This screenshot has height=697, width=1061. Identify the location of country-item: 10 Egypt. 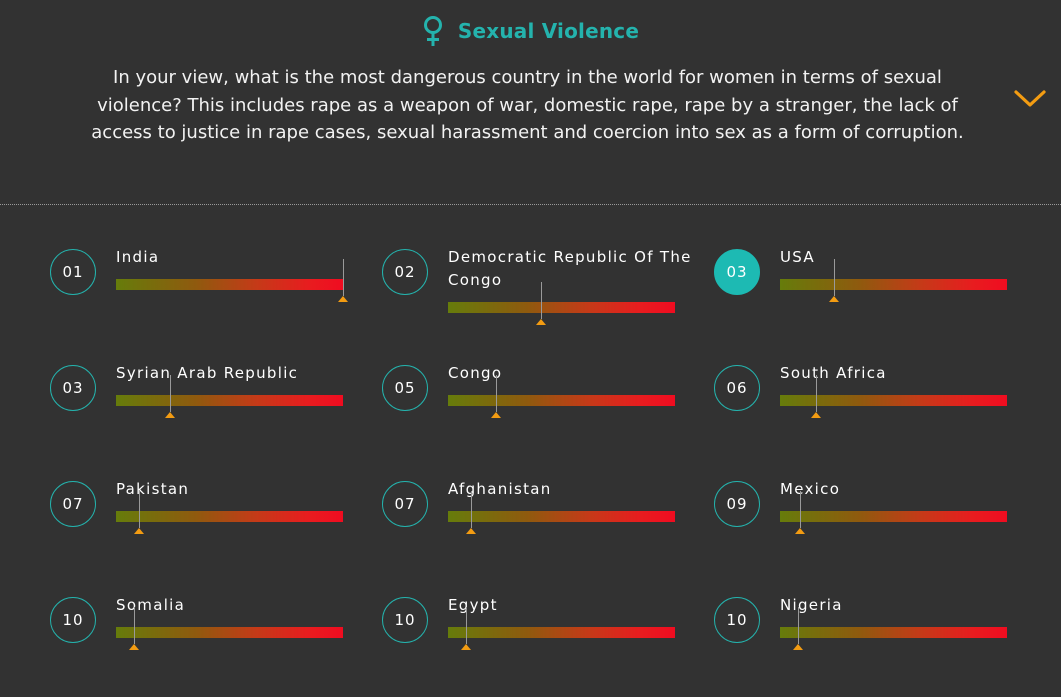
(547, 646).